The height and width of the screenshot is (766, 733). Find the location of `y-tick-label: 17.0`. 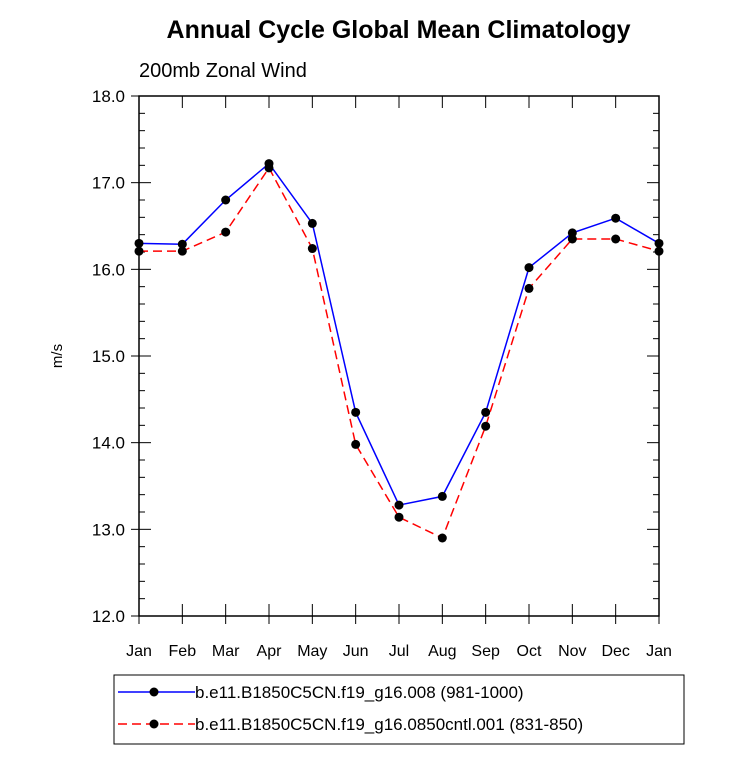

y-tick-label: 17.0 is located at coordinates (108, 183).